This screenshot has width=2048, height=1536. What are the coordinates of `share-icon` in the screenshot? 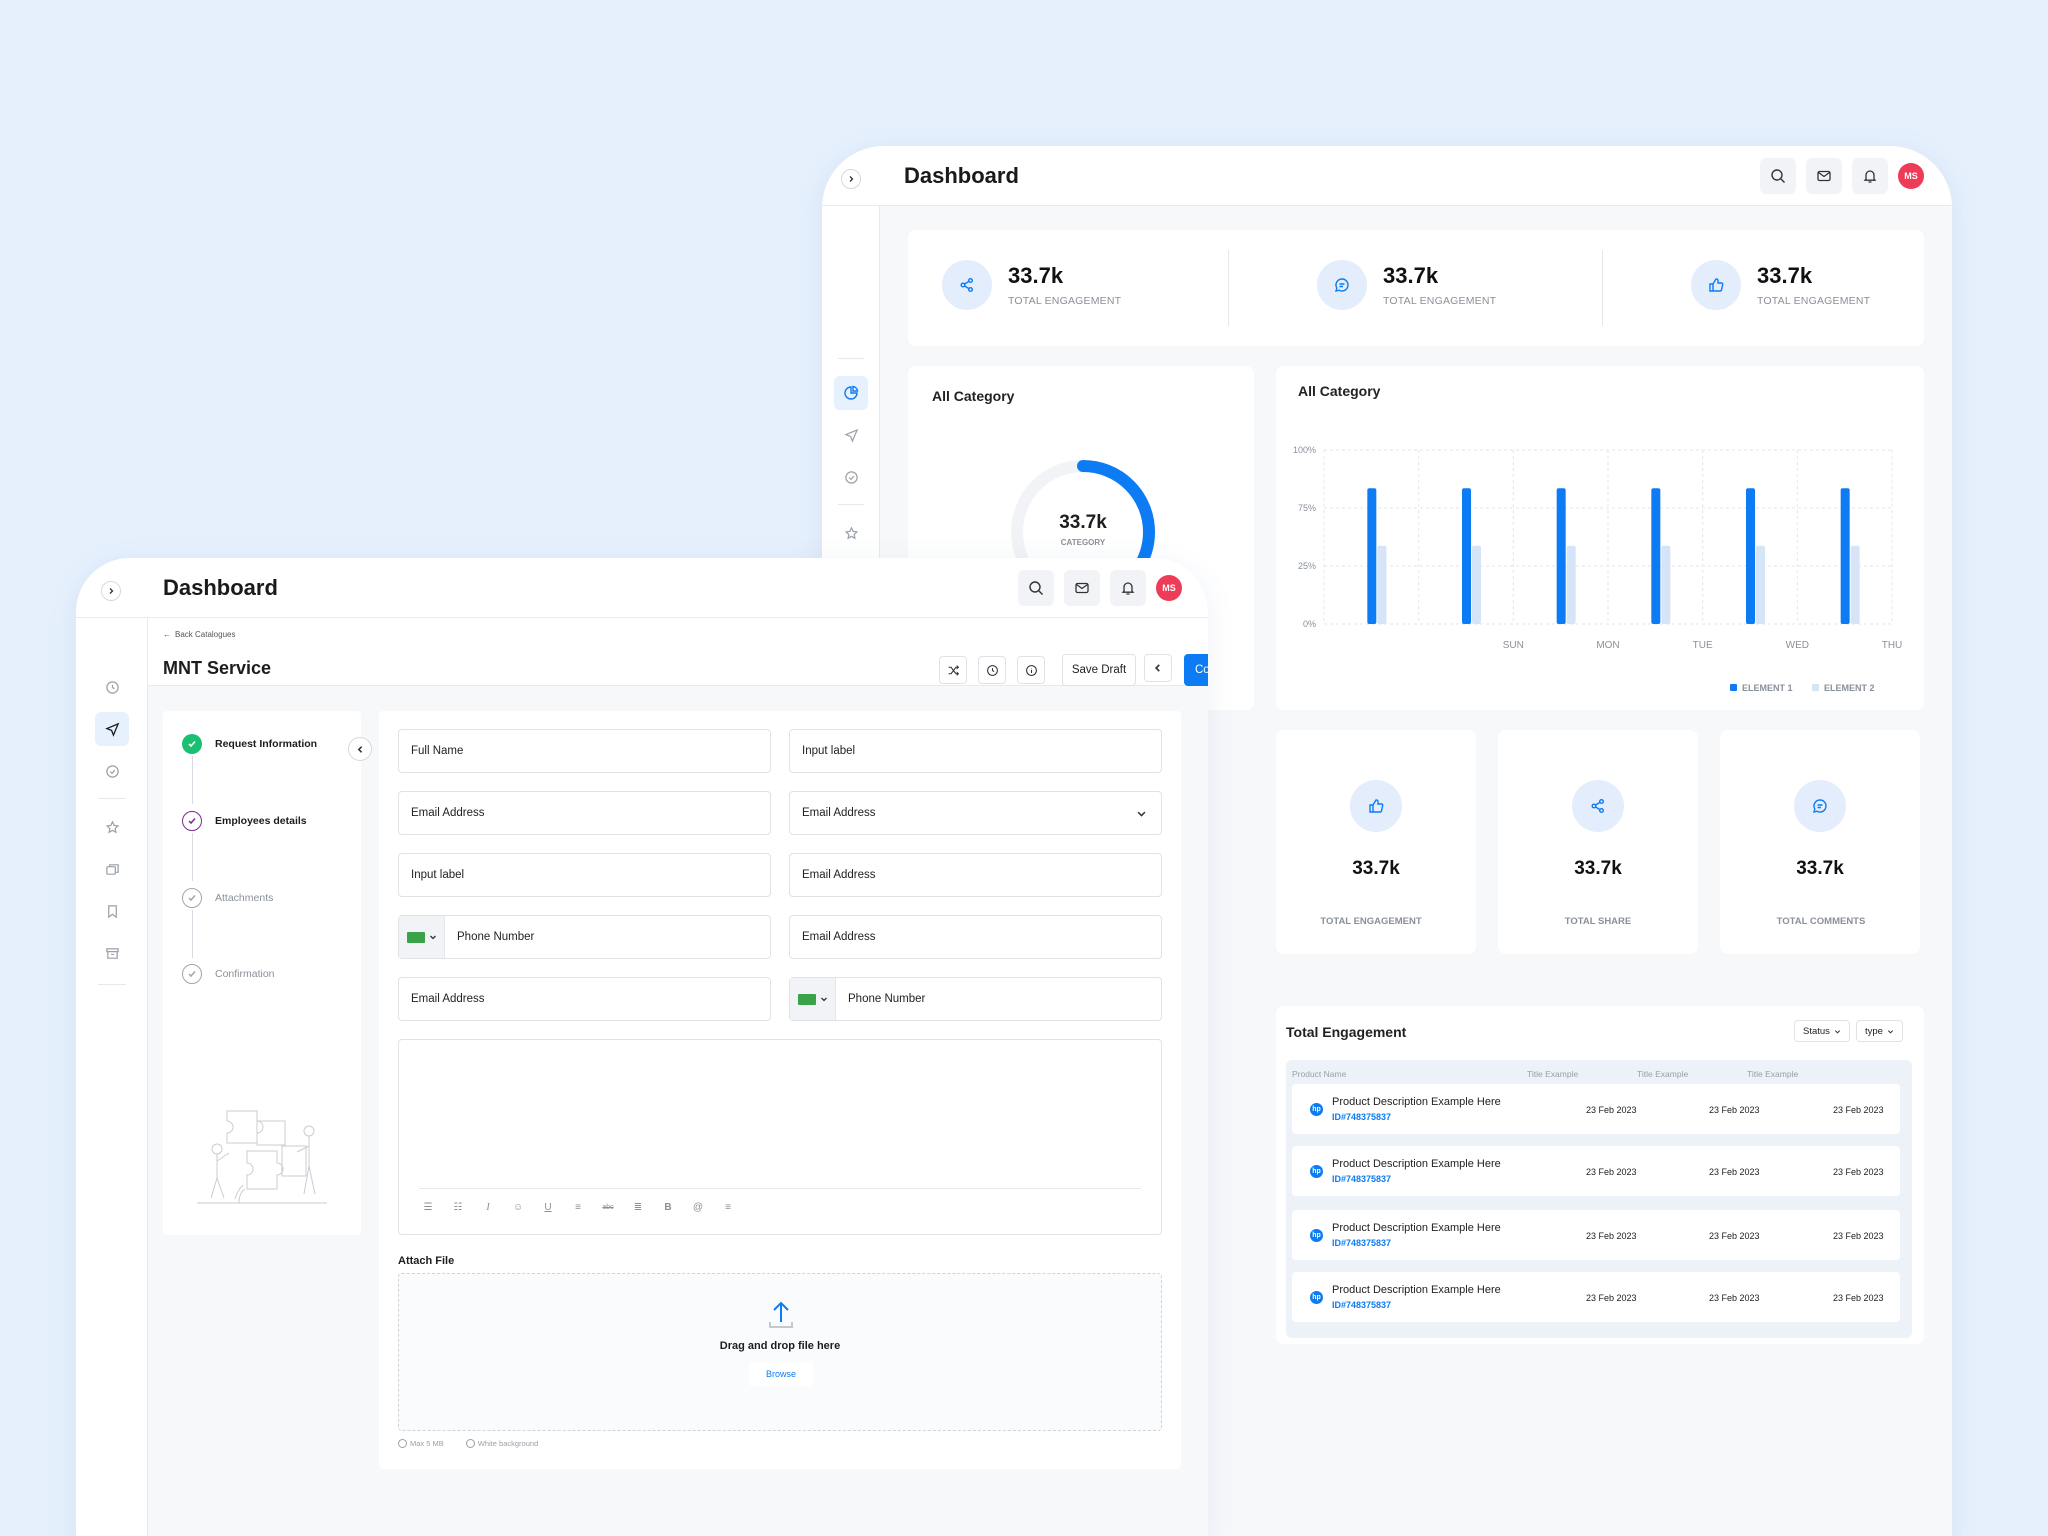 It's located at (1597, 806).